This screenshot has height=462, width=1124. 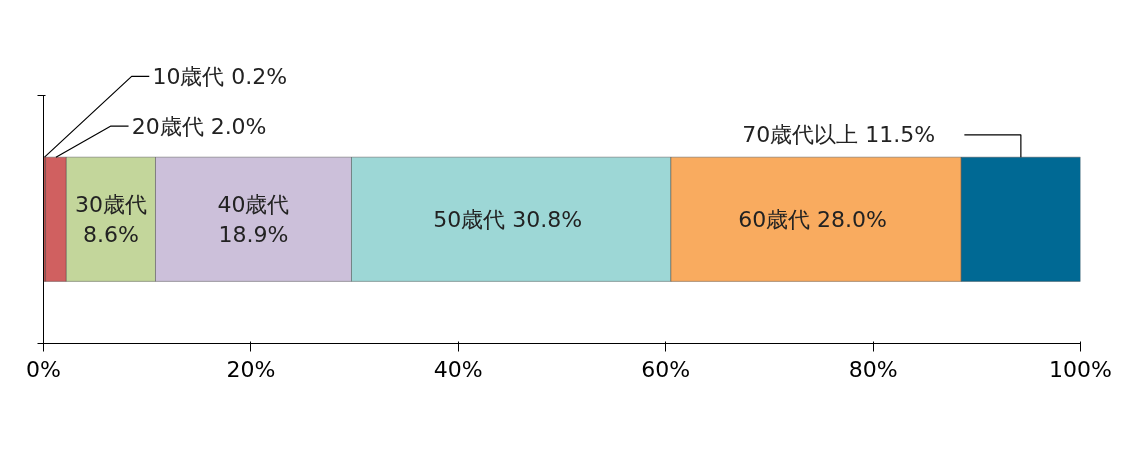 What do you see at coordinates (458, 369) in the screenshot?
I see `x-tick-label: 40%` at bounding box center [458, 369].